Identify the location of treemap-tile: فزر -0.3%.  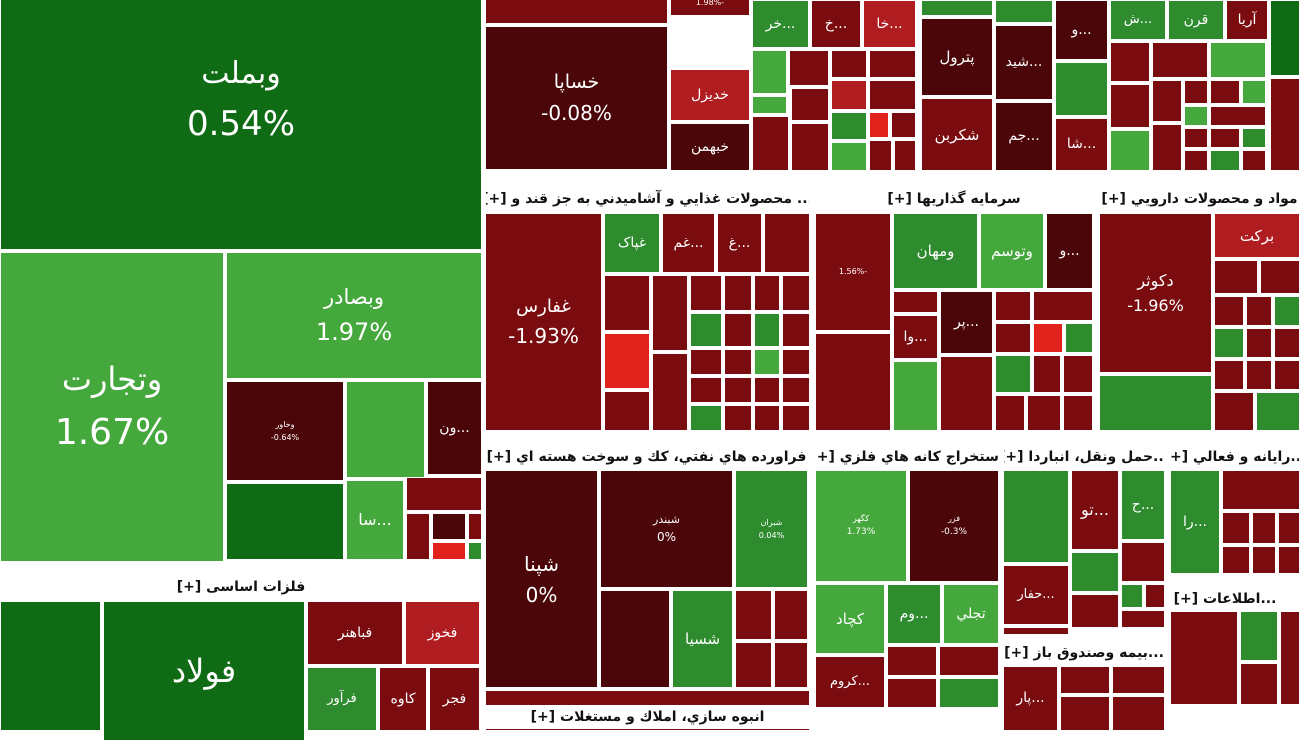
(954, 526).